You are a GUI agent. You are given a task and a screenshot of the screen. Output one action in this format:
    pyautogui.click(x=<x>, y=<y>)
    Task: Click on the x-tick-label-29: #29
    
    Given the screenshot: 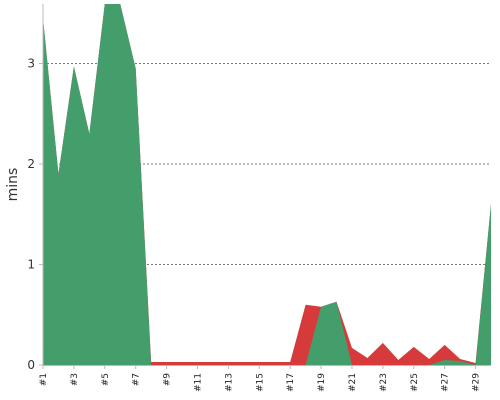 What is the action you would take?
    pyautogui.click(x=477, y=382)
    